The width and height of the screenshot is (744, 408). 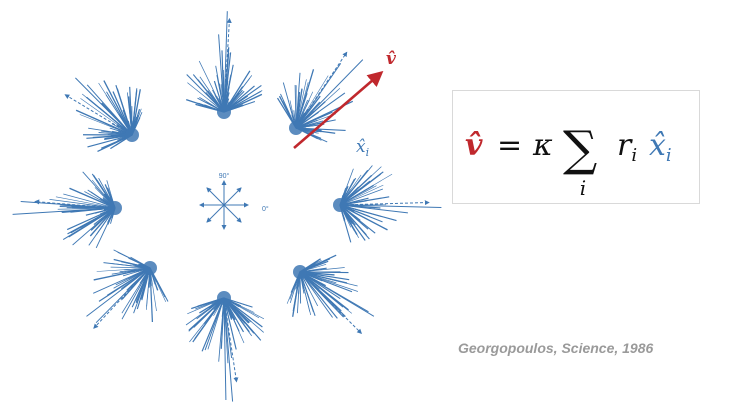 I want to click on cluster-down-left, so click(x=127, y=289).